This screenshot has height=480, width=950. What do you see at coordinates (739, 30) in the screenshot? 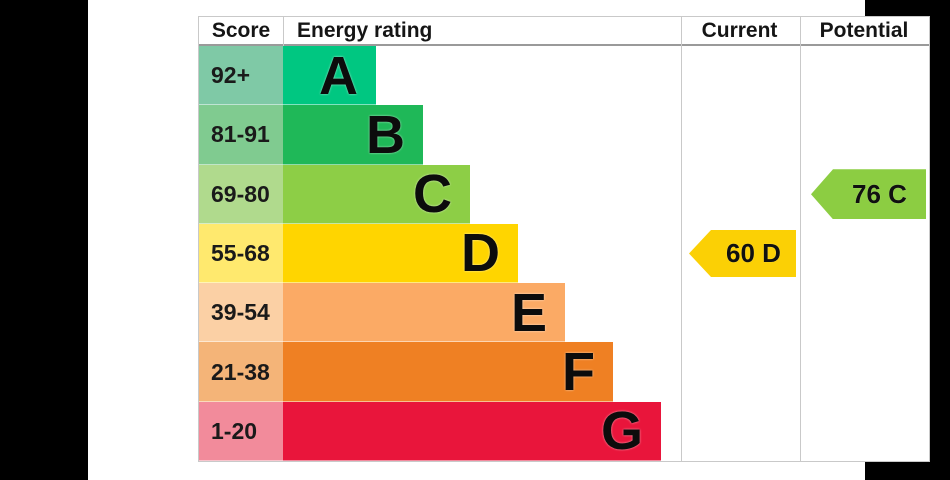
I see `header-current: Current` at bounding box center [739, 30].